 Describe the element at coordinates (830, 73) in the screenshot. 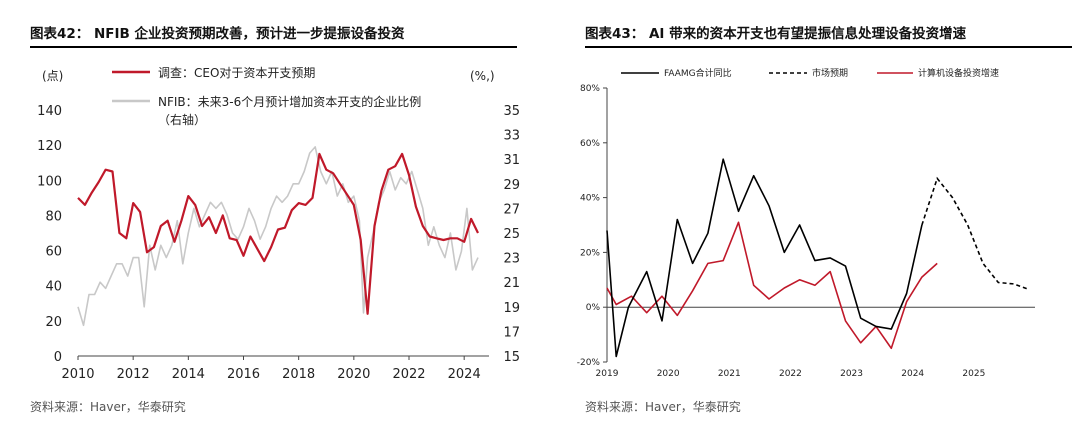

I see `legend-label-market: 市场预期` at that location.